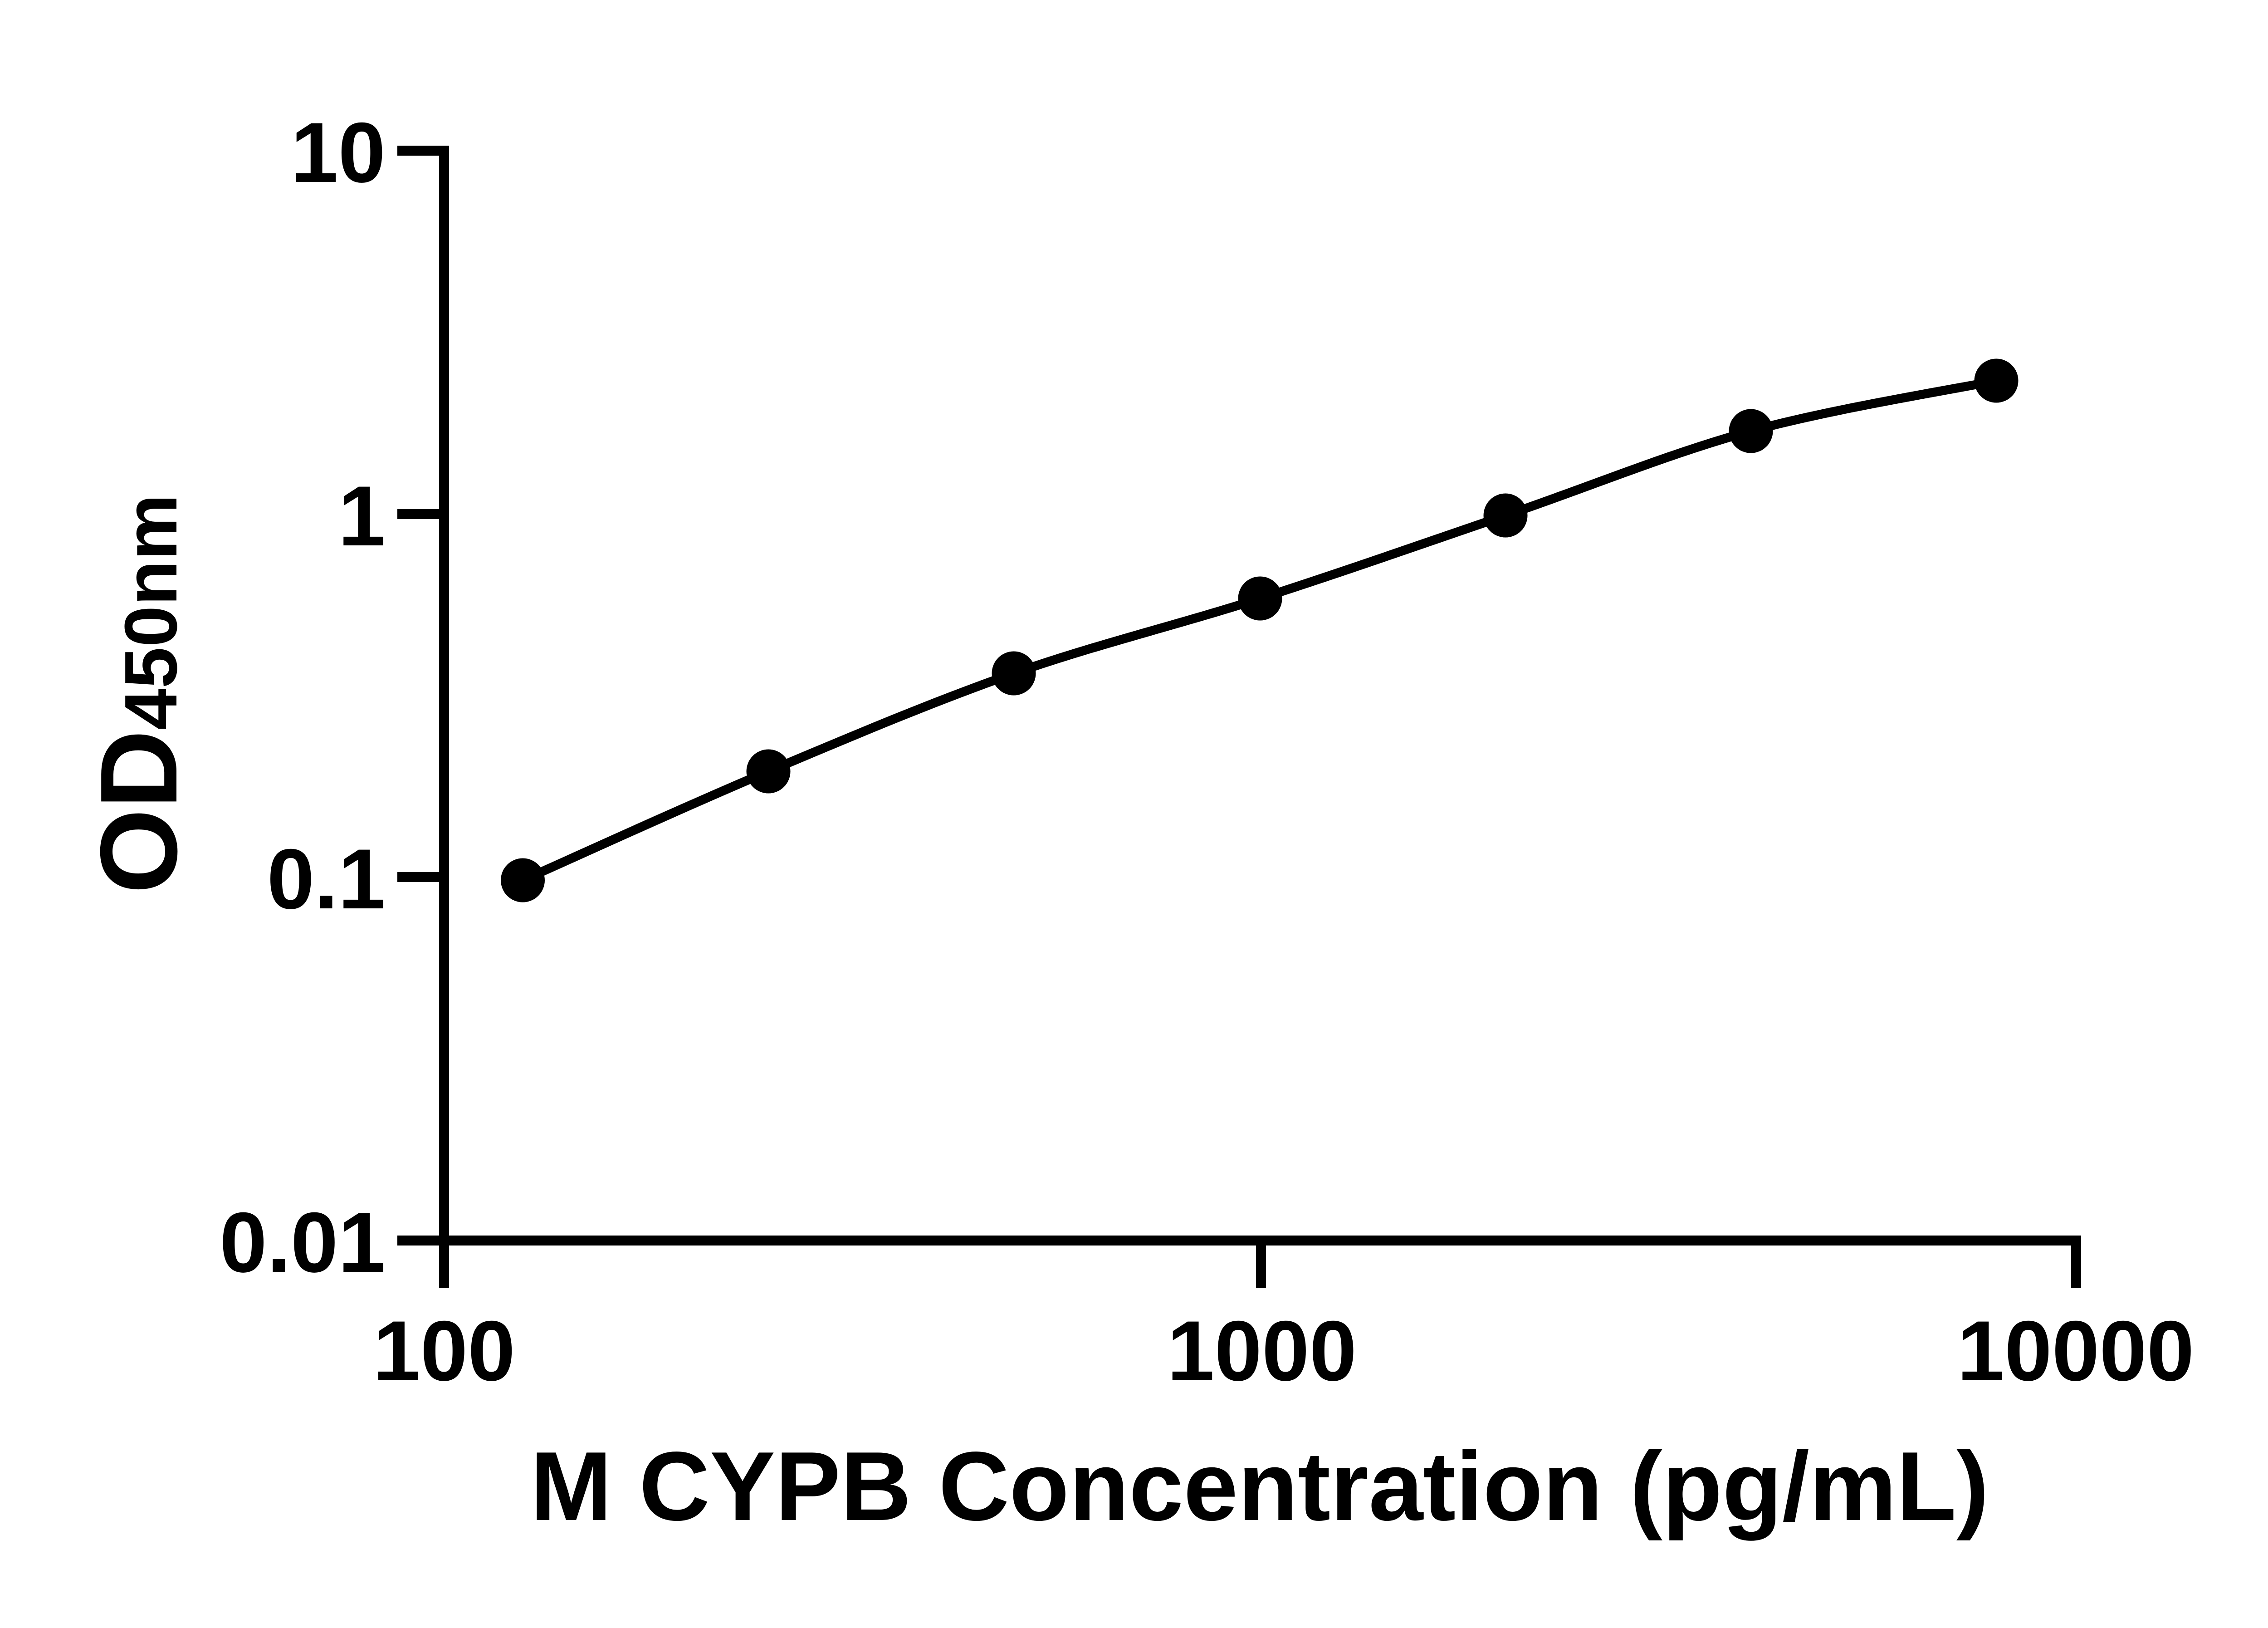  I want to click on svg-text: 1, so click(362, 516).